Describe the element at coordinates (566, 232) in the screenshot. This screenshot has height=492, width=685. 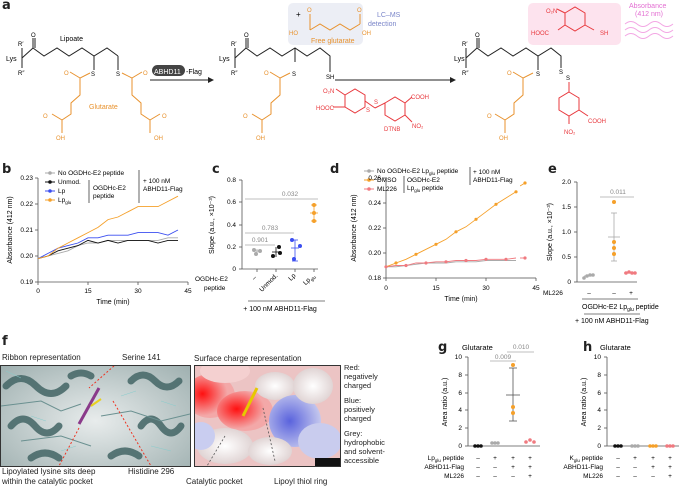
I see `svg-text: 1.0` at that location.